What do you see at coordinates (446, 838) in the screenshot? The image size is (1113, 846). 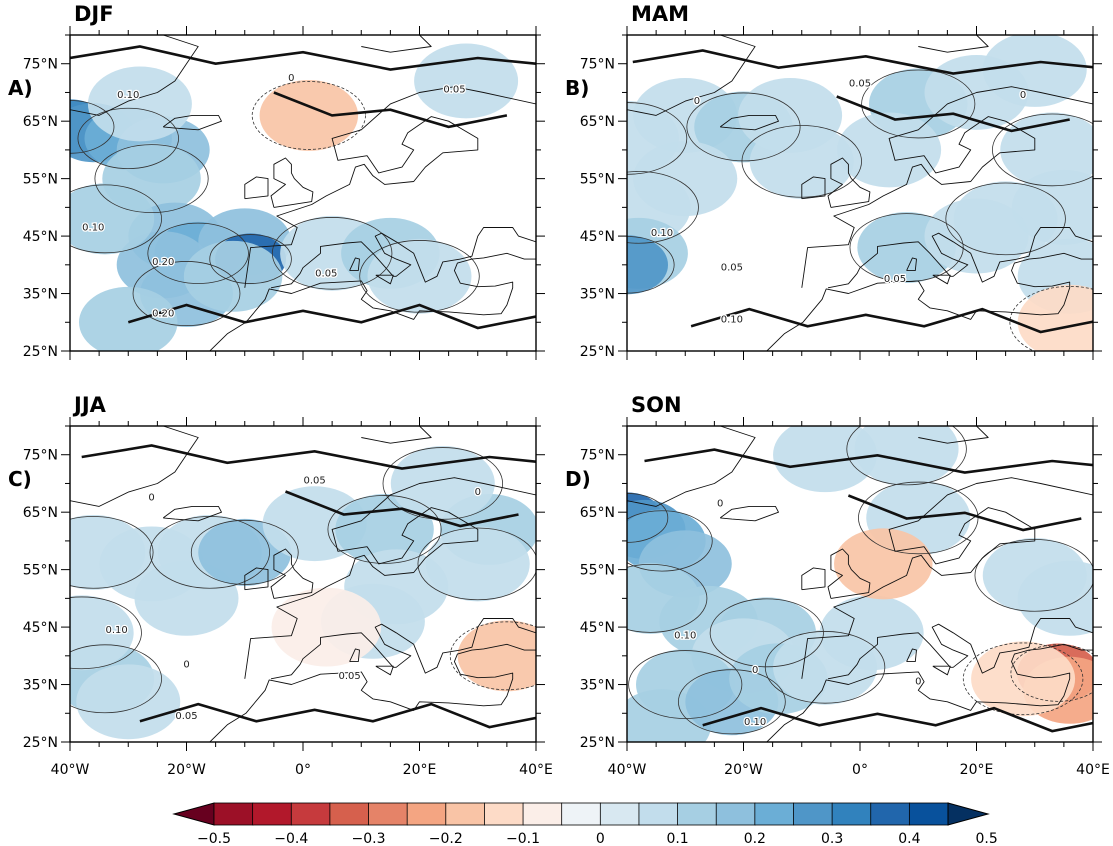 I see `colorbar-label: −0.2` at bounding box center [446, 838].